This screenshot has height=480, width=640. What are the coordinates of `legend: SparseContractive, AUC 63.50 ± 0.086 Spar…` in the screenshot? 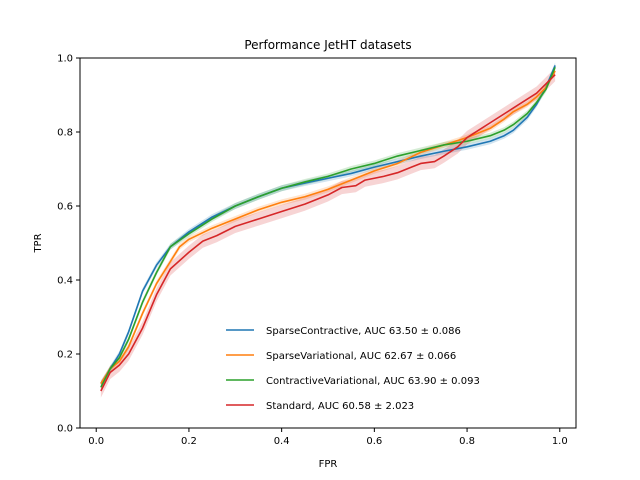 It's located at (353, 369).